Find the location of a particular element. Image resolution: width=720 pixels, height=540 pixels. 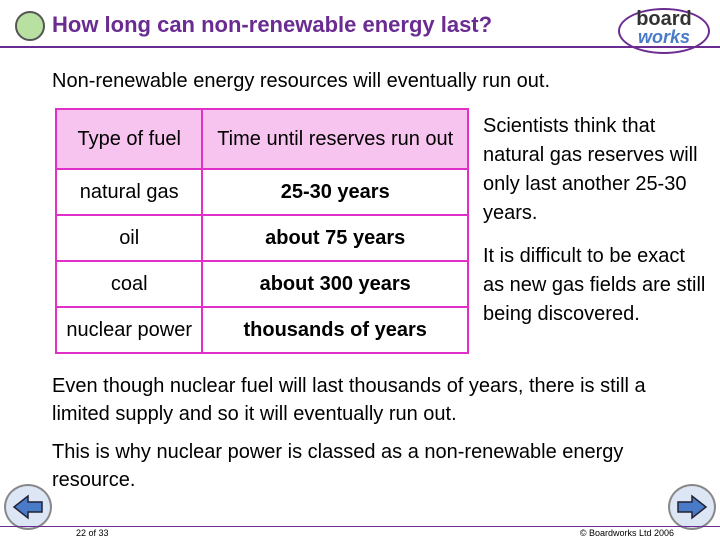

previous-button is located at coordinates (28, 507).